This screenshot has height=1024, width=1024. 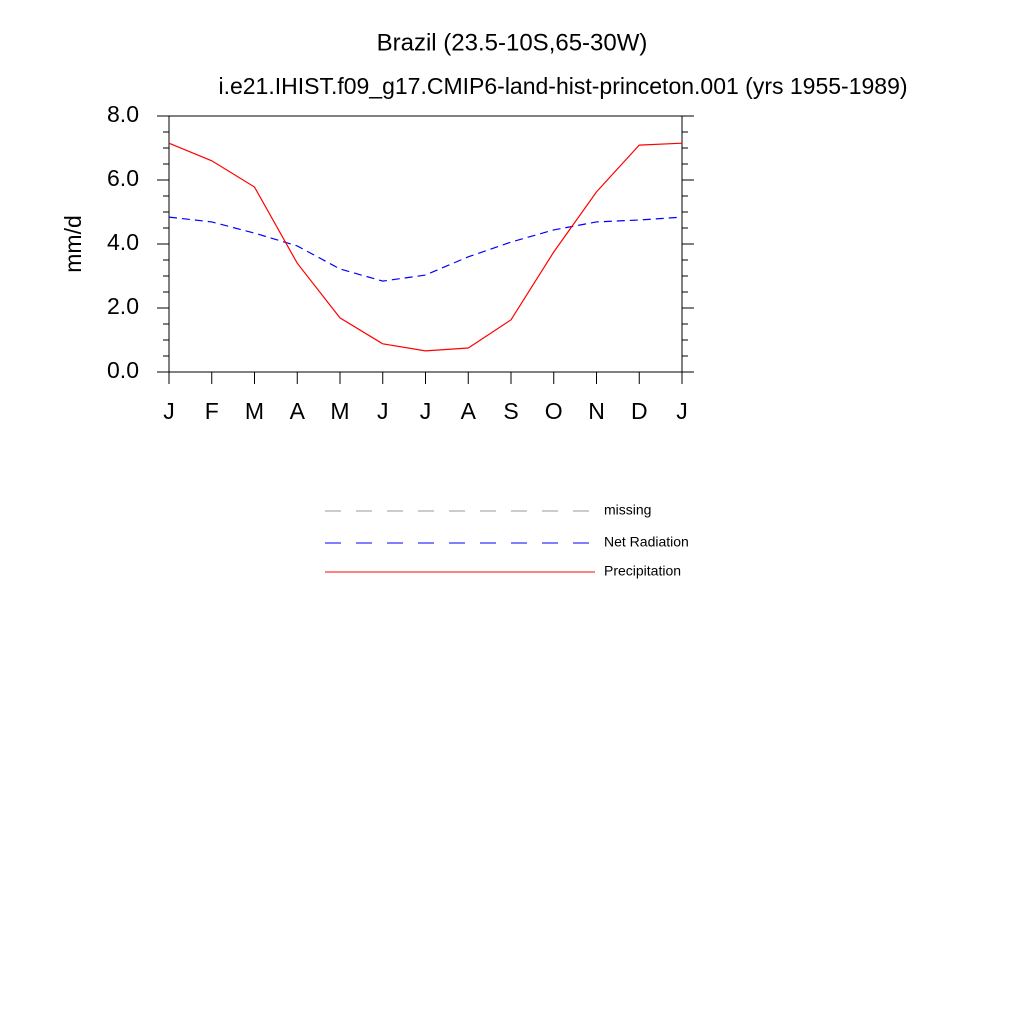 What do you see at coordinates (510, 411) in the screenshot?
I see `x-tick-label: S` at bounding box center [510, 411].